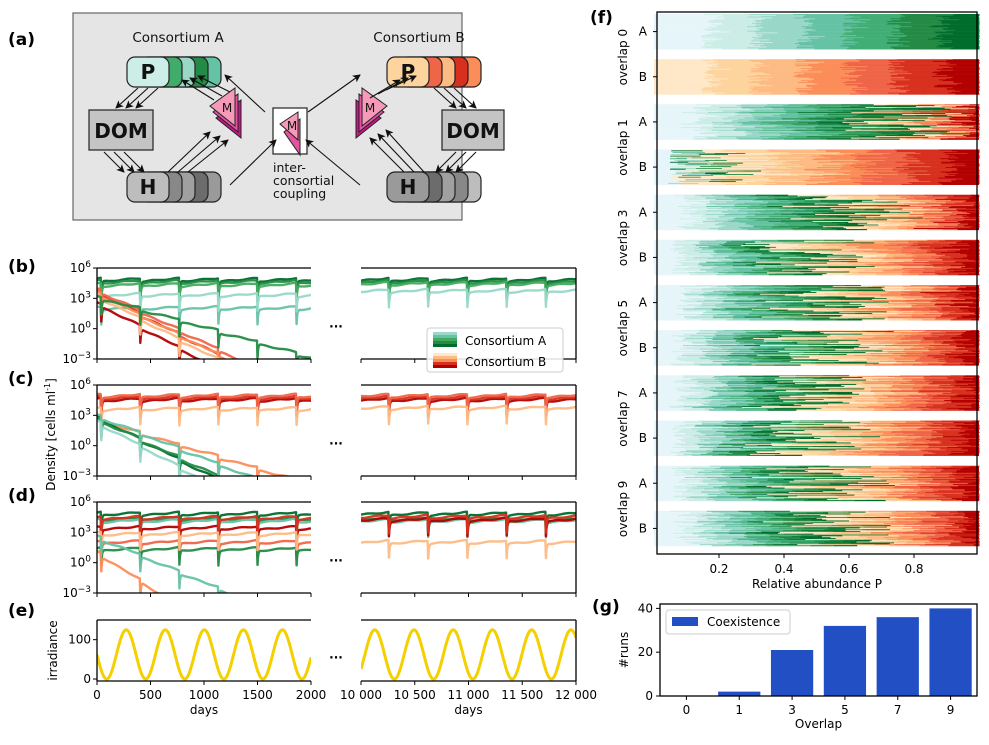  I want to click on heatmap-block-overlap-1-B, so click(817, 167).